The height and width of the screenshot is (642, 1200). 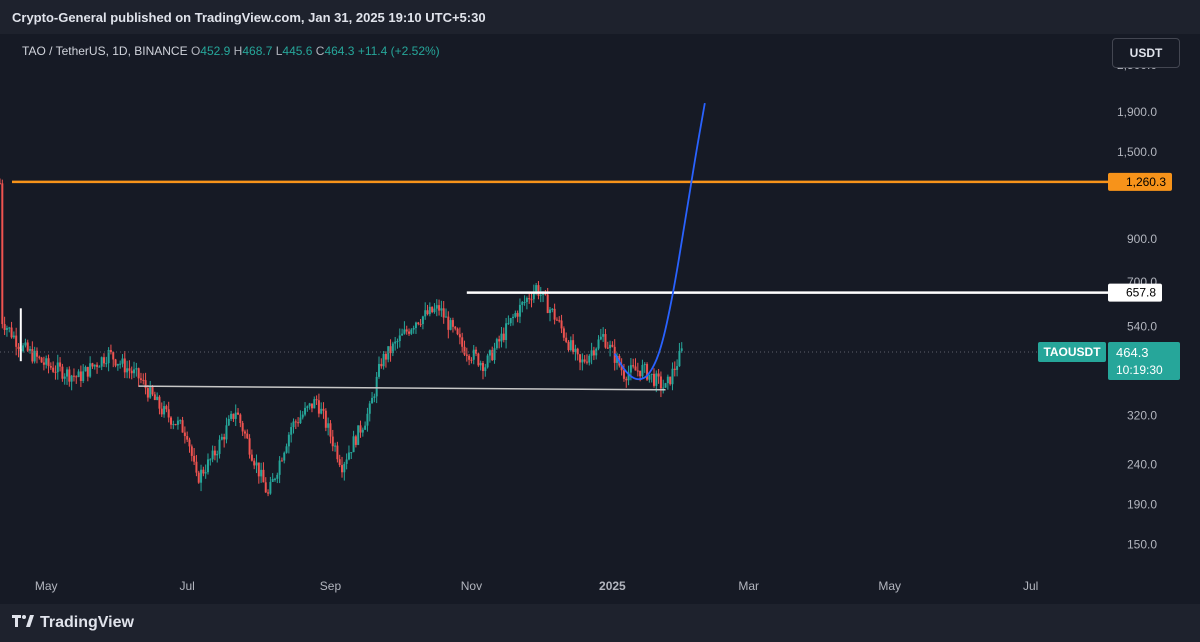 What do you see at coordinates (1135, 292) in the screenshot?
I see `level-price-label-bg` at bounding box center [1135, 292].